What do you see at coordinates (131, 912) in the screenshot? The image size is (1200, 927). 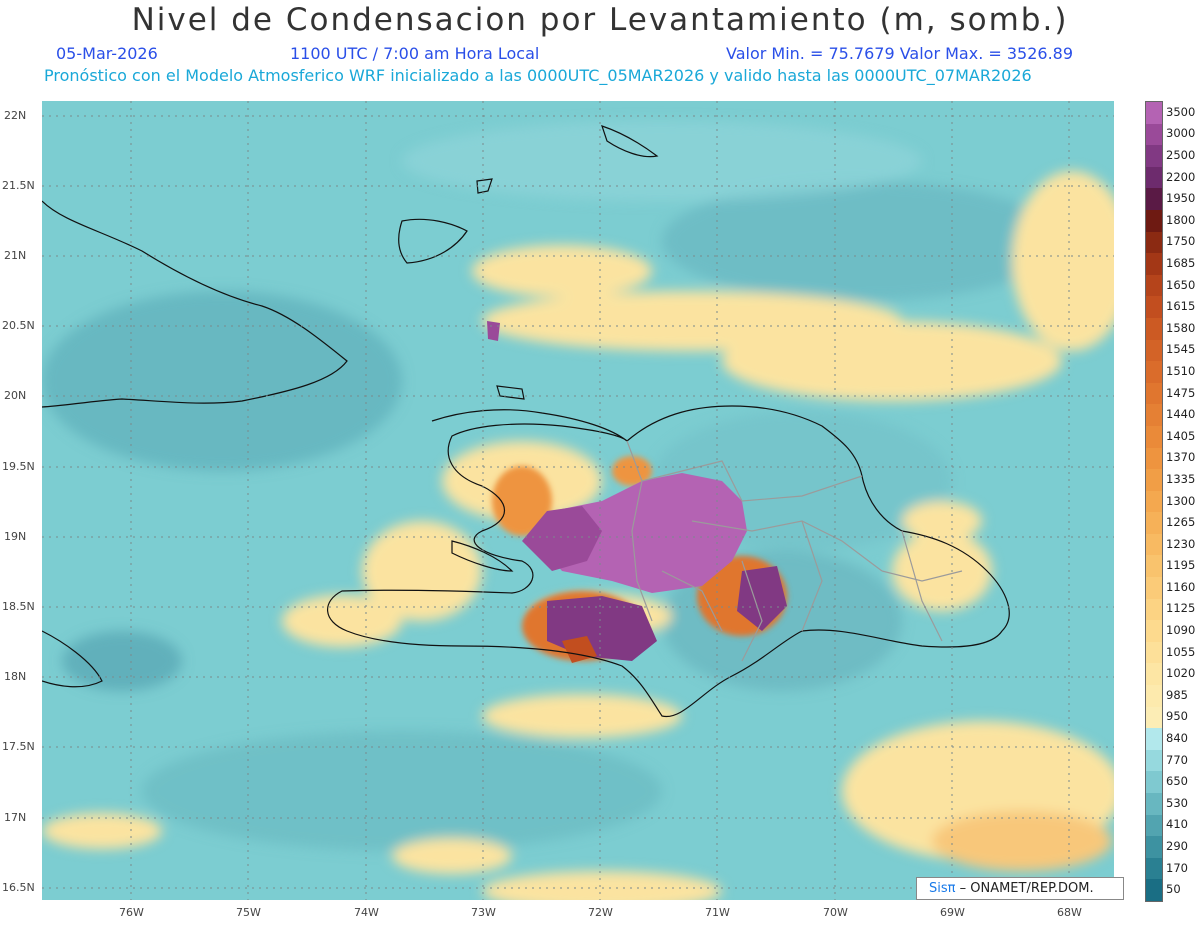 I see `lon-label: 76W` at bounding box center [131, 912].